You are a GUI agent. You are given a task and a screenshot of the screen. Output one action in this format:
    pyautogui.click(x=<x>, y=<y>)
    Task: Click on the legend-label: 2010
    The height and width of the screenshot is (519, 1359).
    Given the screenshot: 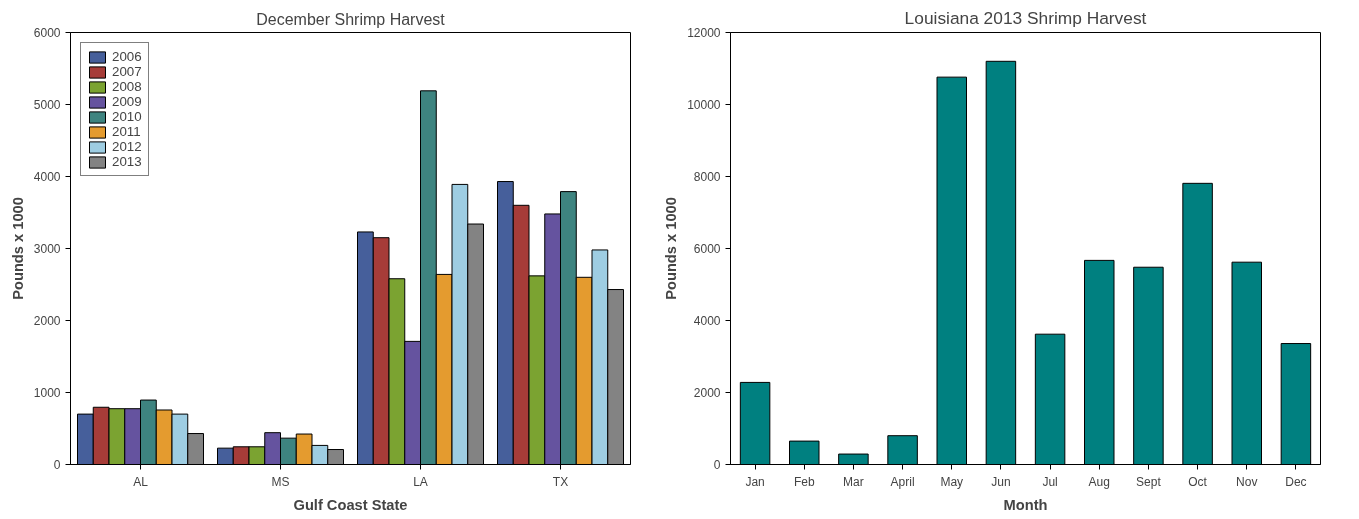 What is the action you would take?
    pyautogui.click(x=127, y=116)
    